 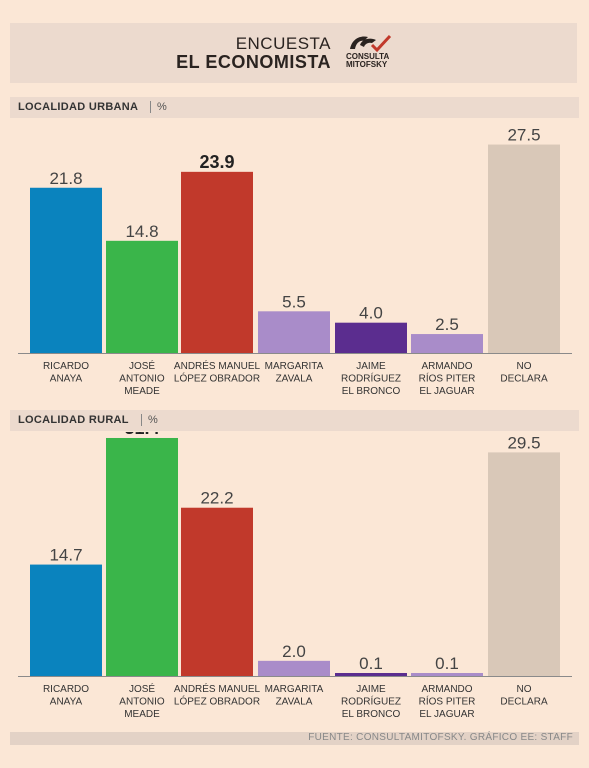 What do you see at coordinates (368, 56) in the screenshot?
I see `logo-text-consulta: CONSULTA` at bounding box center [368, 56].